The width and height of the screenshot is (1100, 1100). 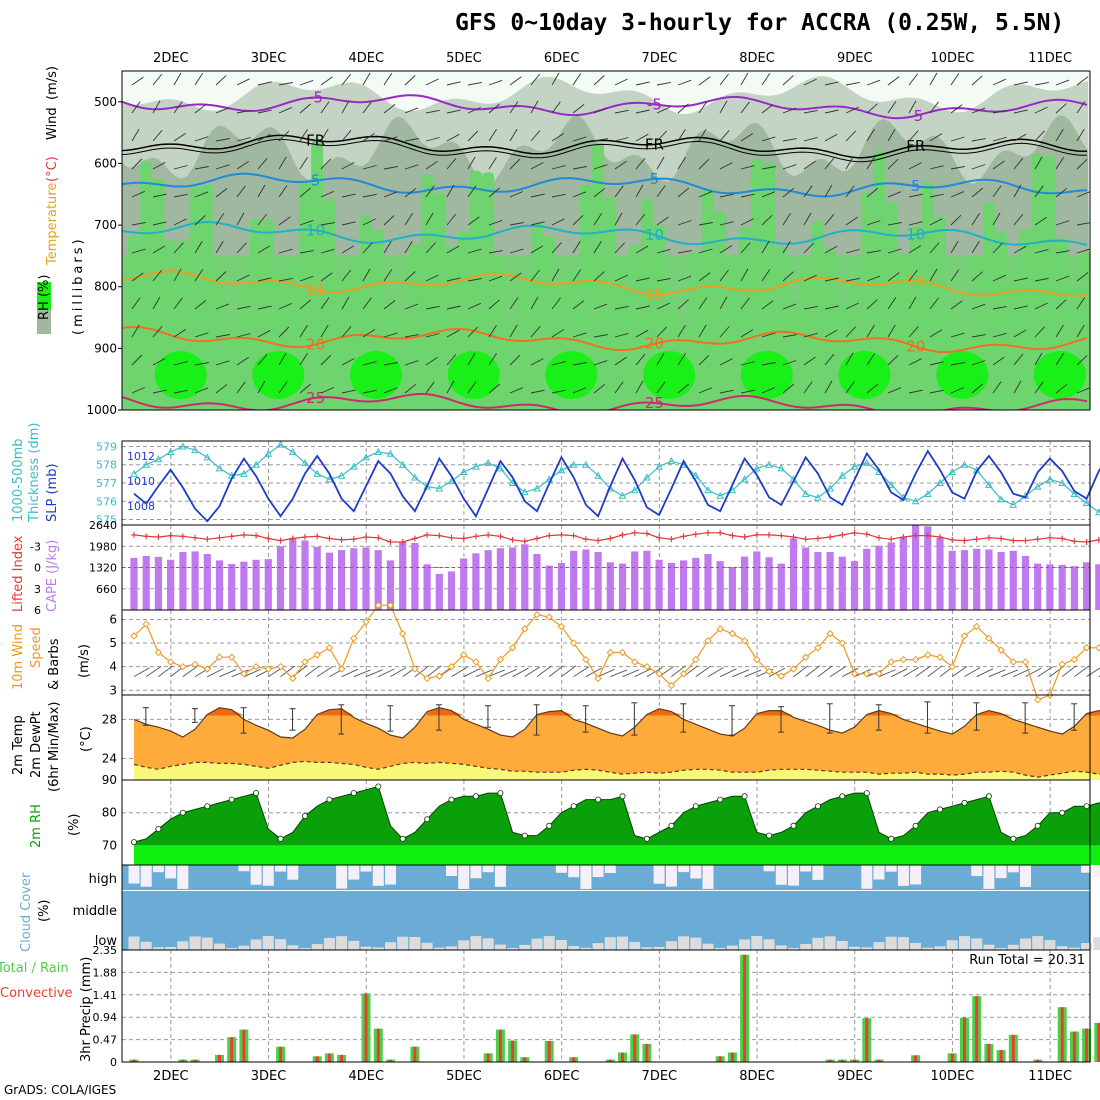 I want to click on temperature-contour-label: FR, so click(x=915, y=146).